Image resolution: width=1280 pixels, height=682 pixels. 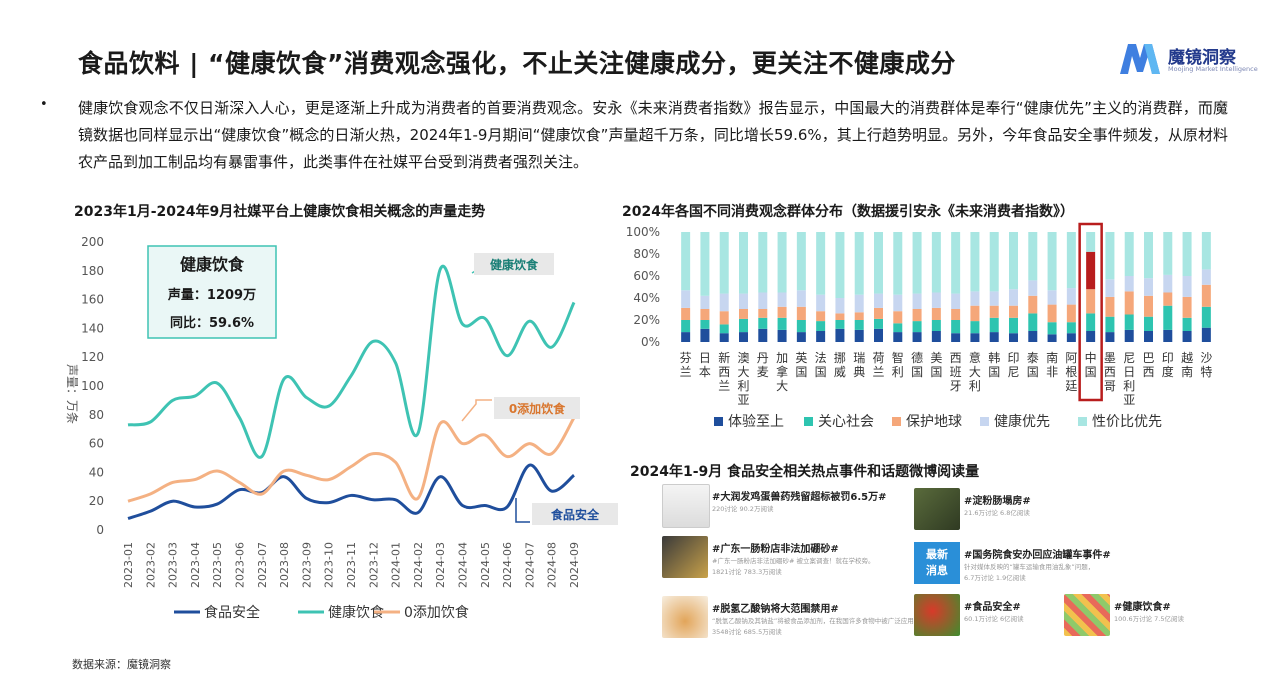 I want to click on x-tick-label: 2023-02, so click(x=150, y=565).